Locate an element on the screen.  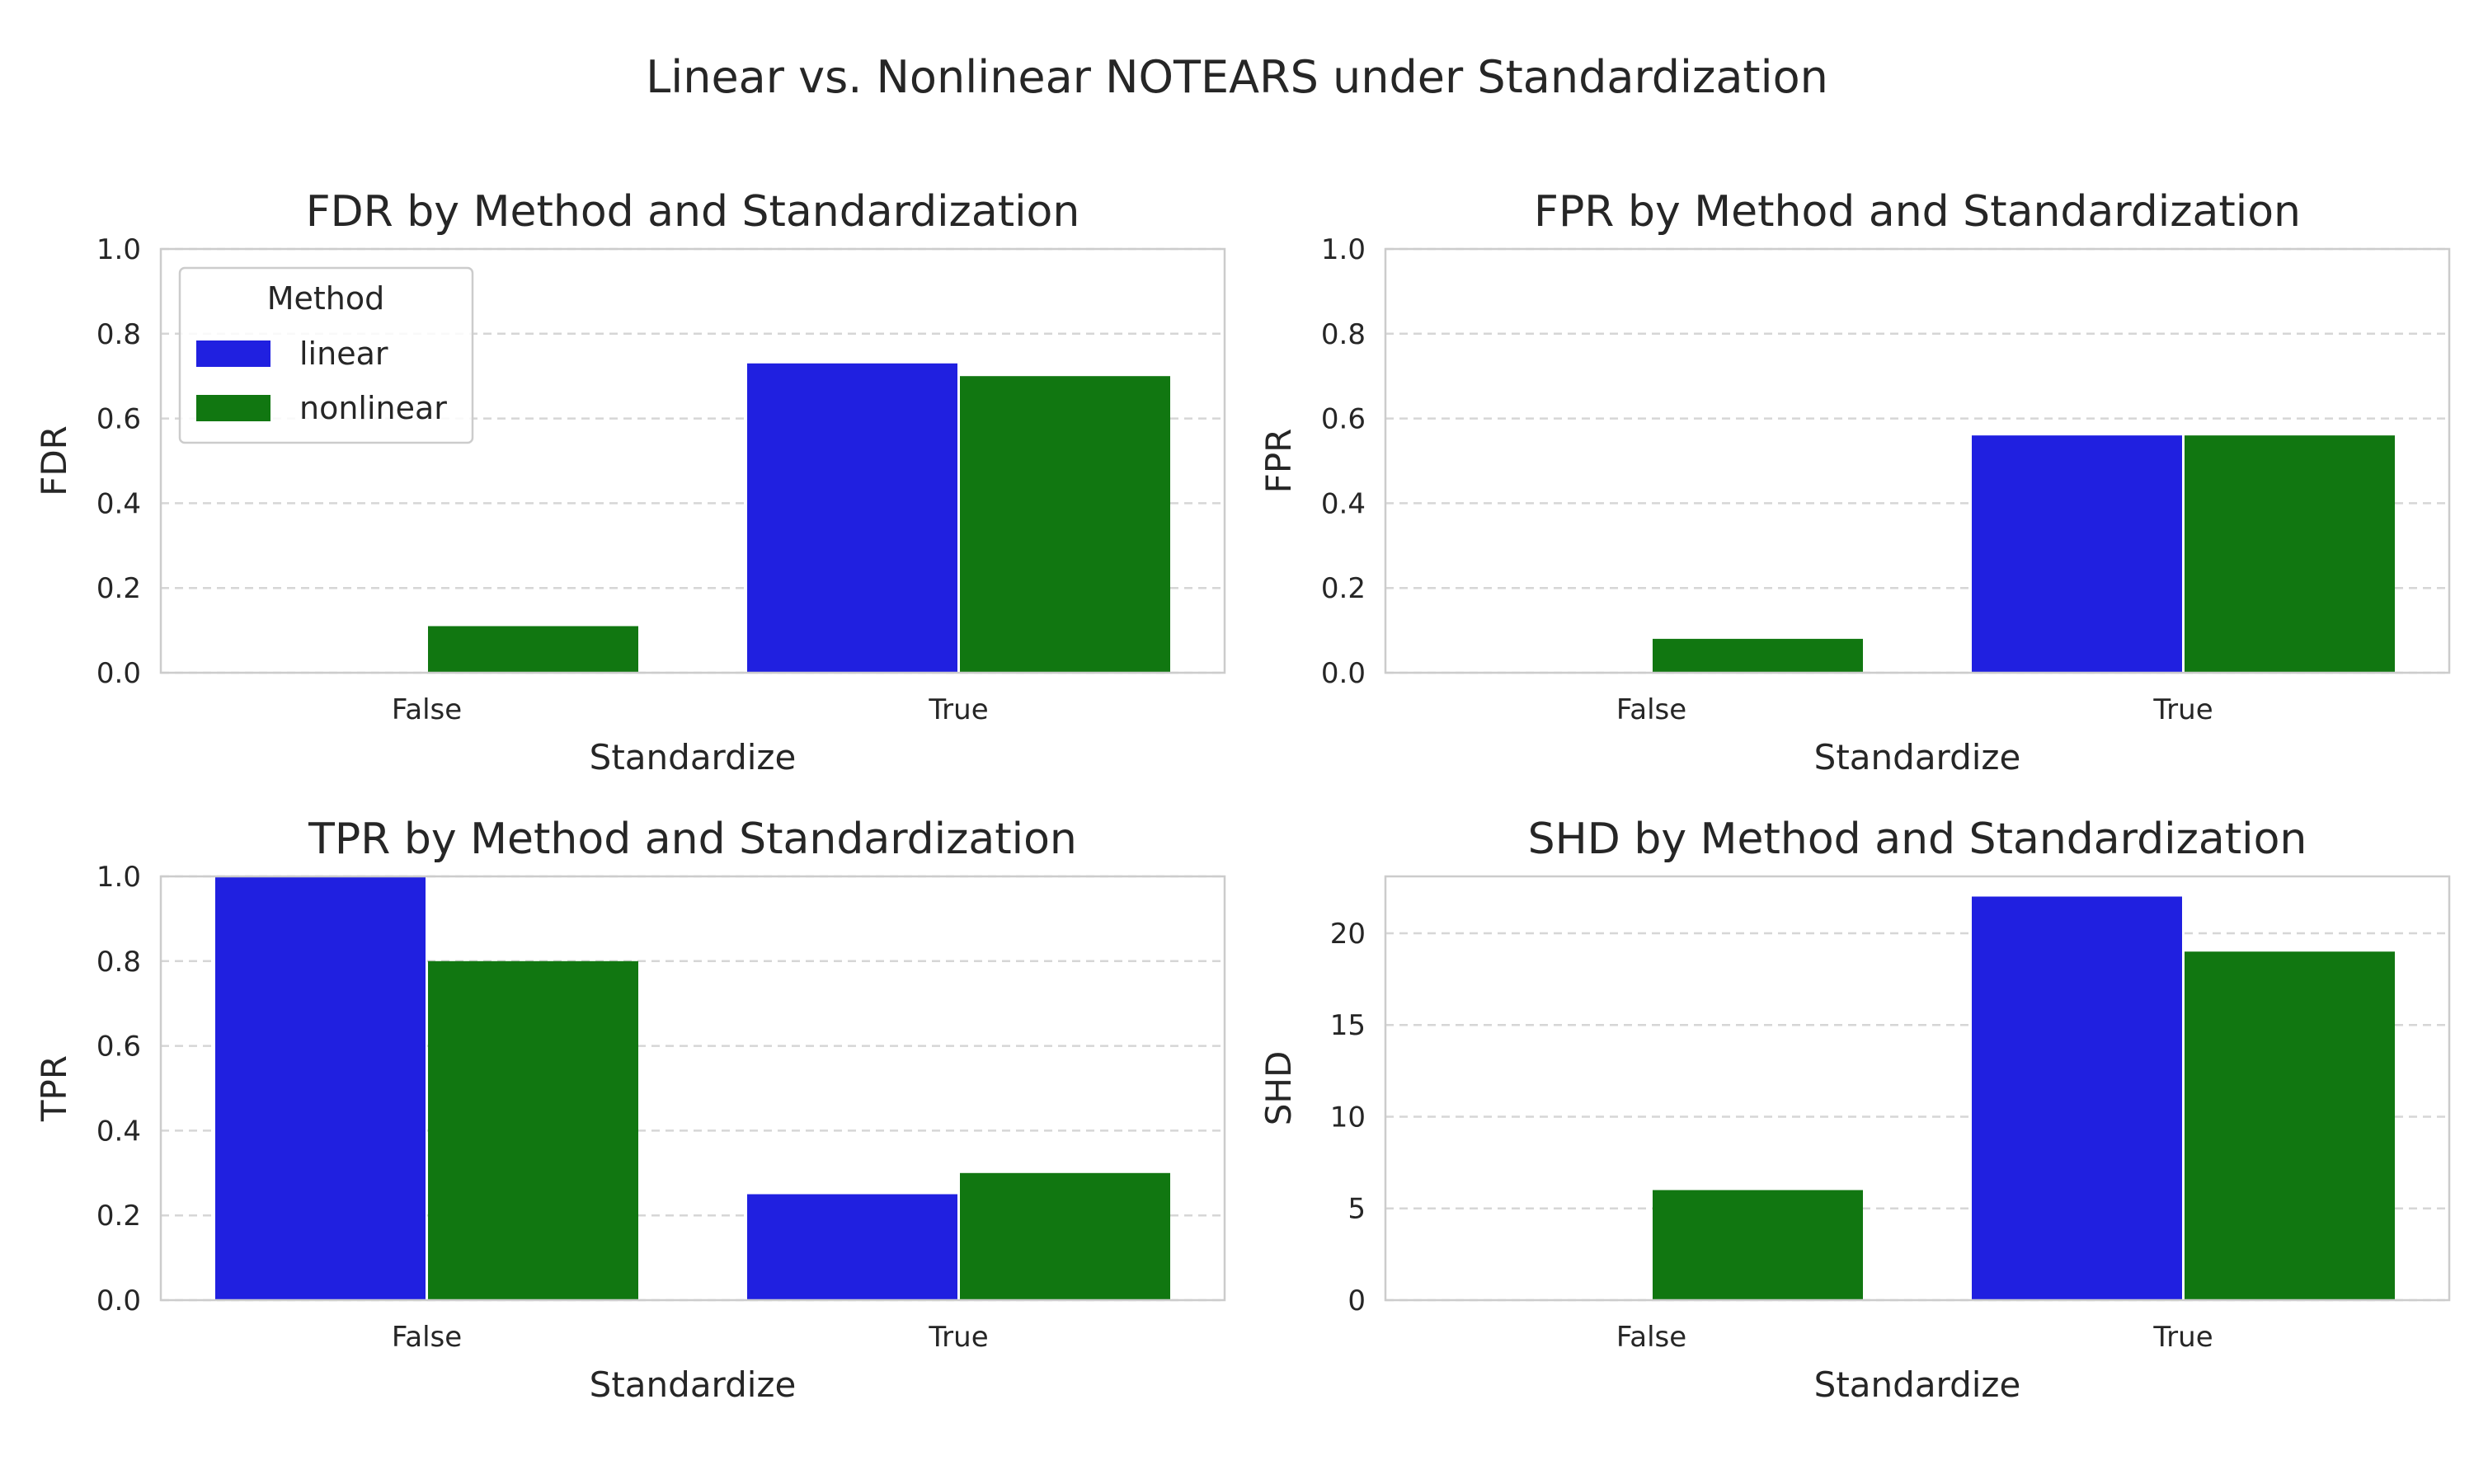
y-tick-label: 5 is located at coordinates (1357, 1209).